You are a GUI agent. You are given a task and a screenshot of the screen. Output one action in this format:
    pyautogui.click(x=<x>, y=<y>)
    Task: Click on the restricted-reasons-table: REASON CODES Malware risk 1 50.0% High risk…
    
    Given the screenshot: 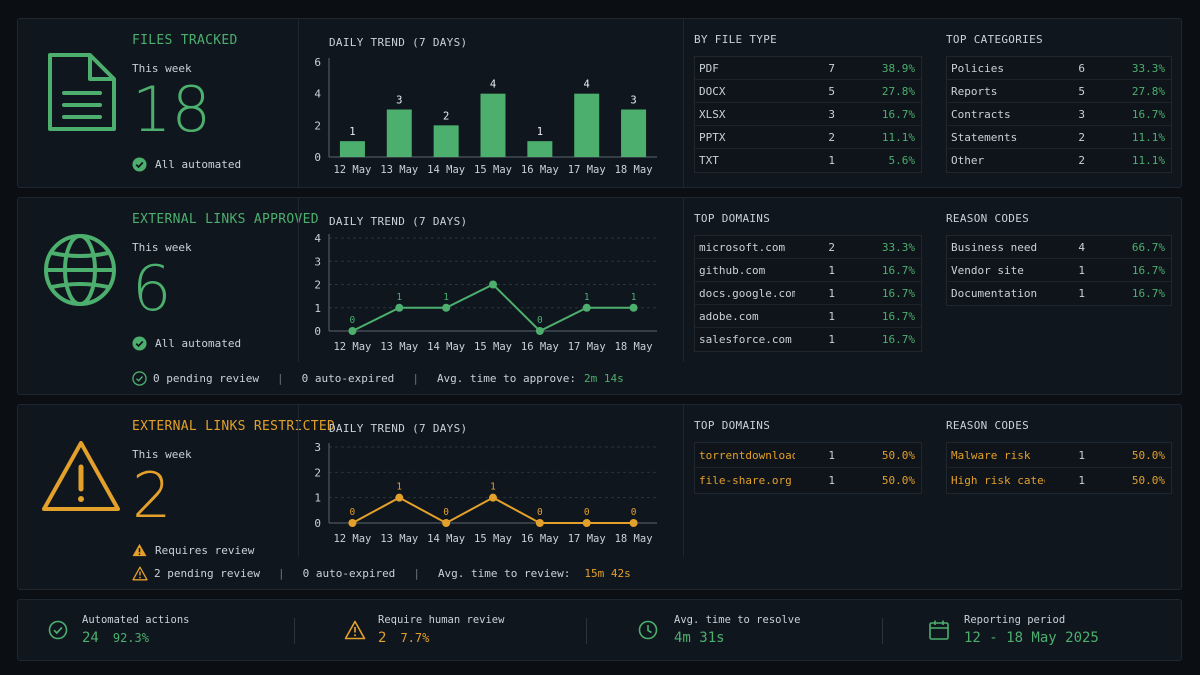 What is the action you would take?
    pyautogui.click(x=1059, y=456)
    